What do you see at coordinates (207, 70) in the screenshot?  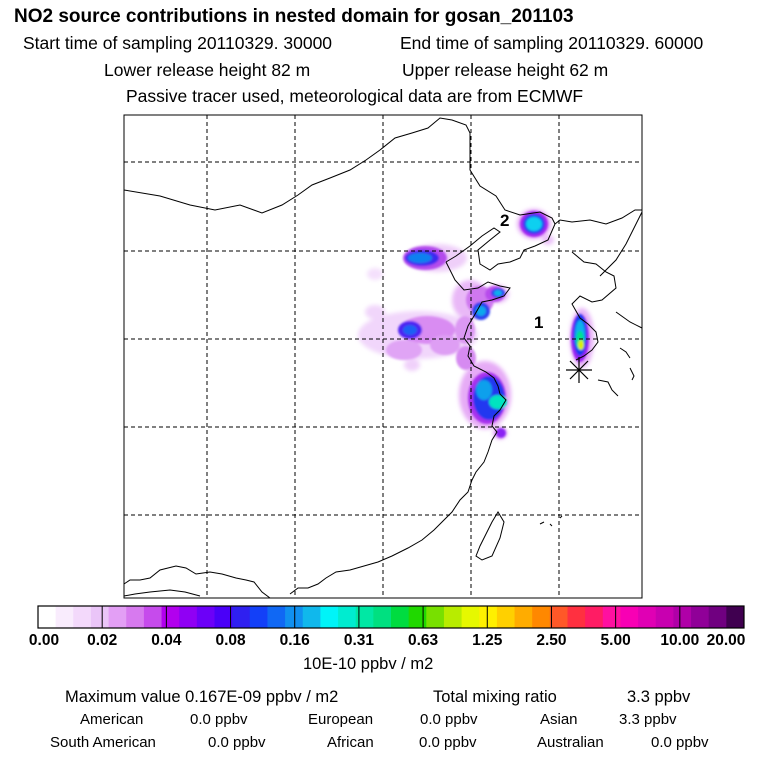 I see `lower-release-label: Lower release height 82 m` at bounding box center [207, 70].